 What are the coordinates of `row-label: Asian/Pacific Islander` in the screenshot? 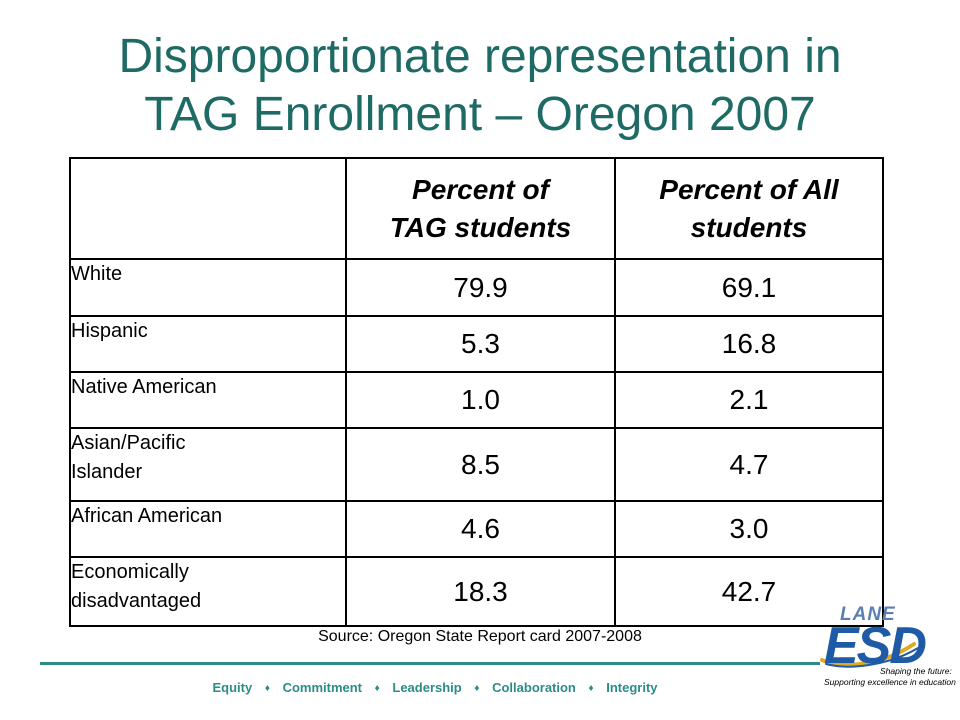 It's located at (208, 464).